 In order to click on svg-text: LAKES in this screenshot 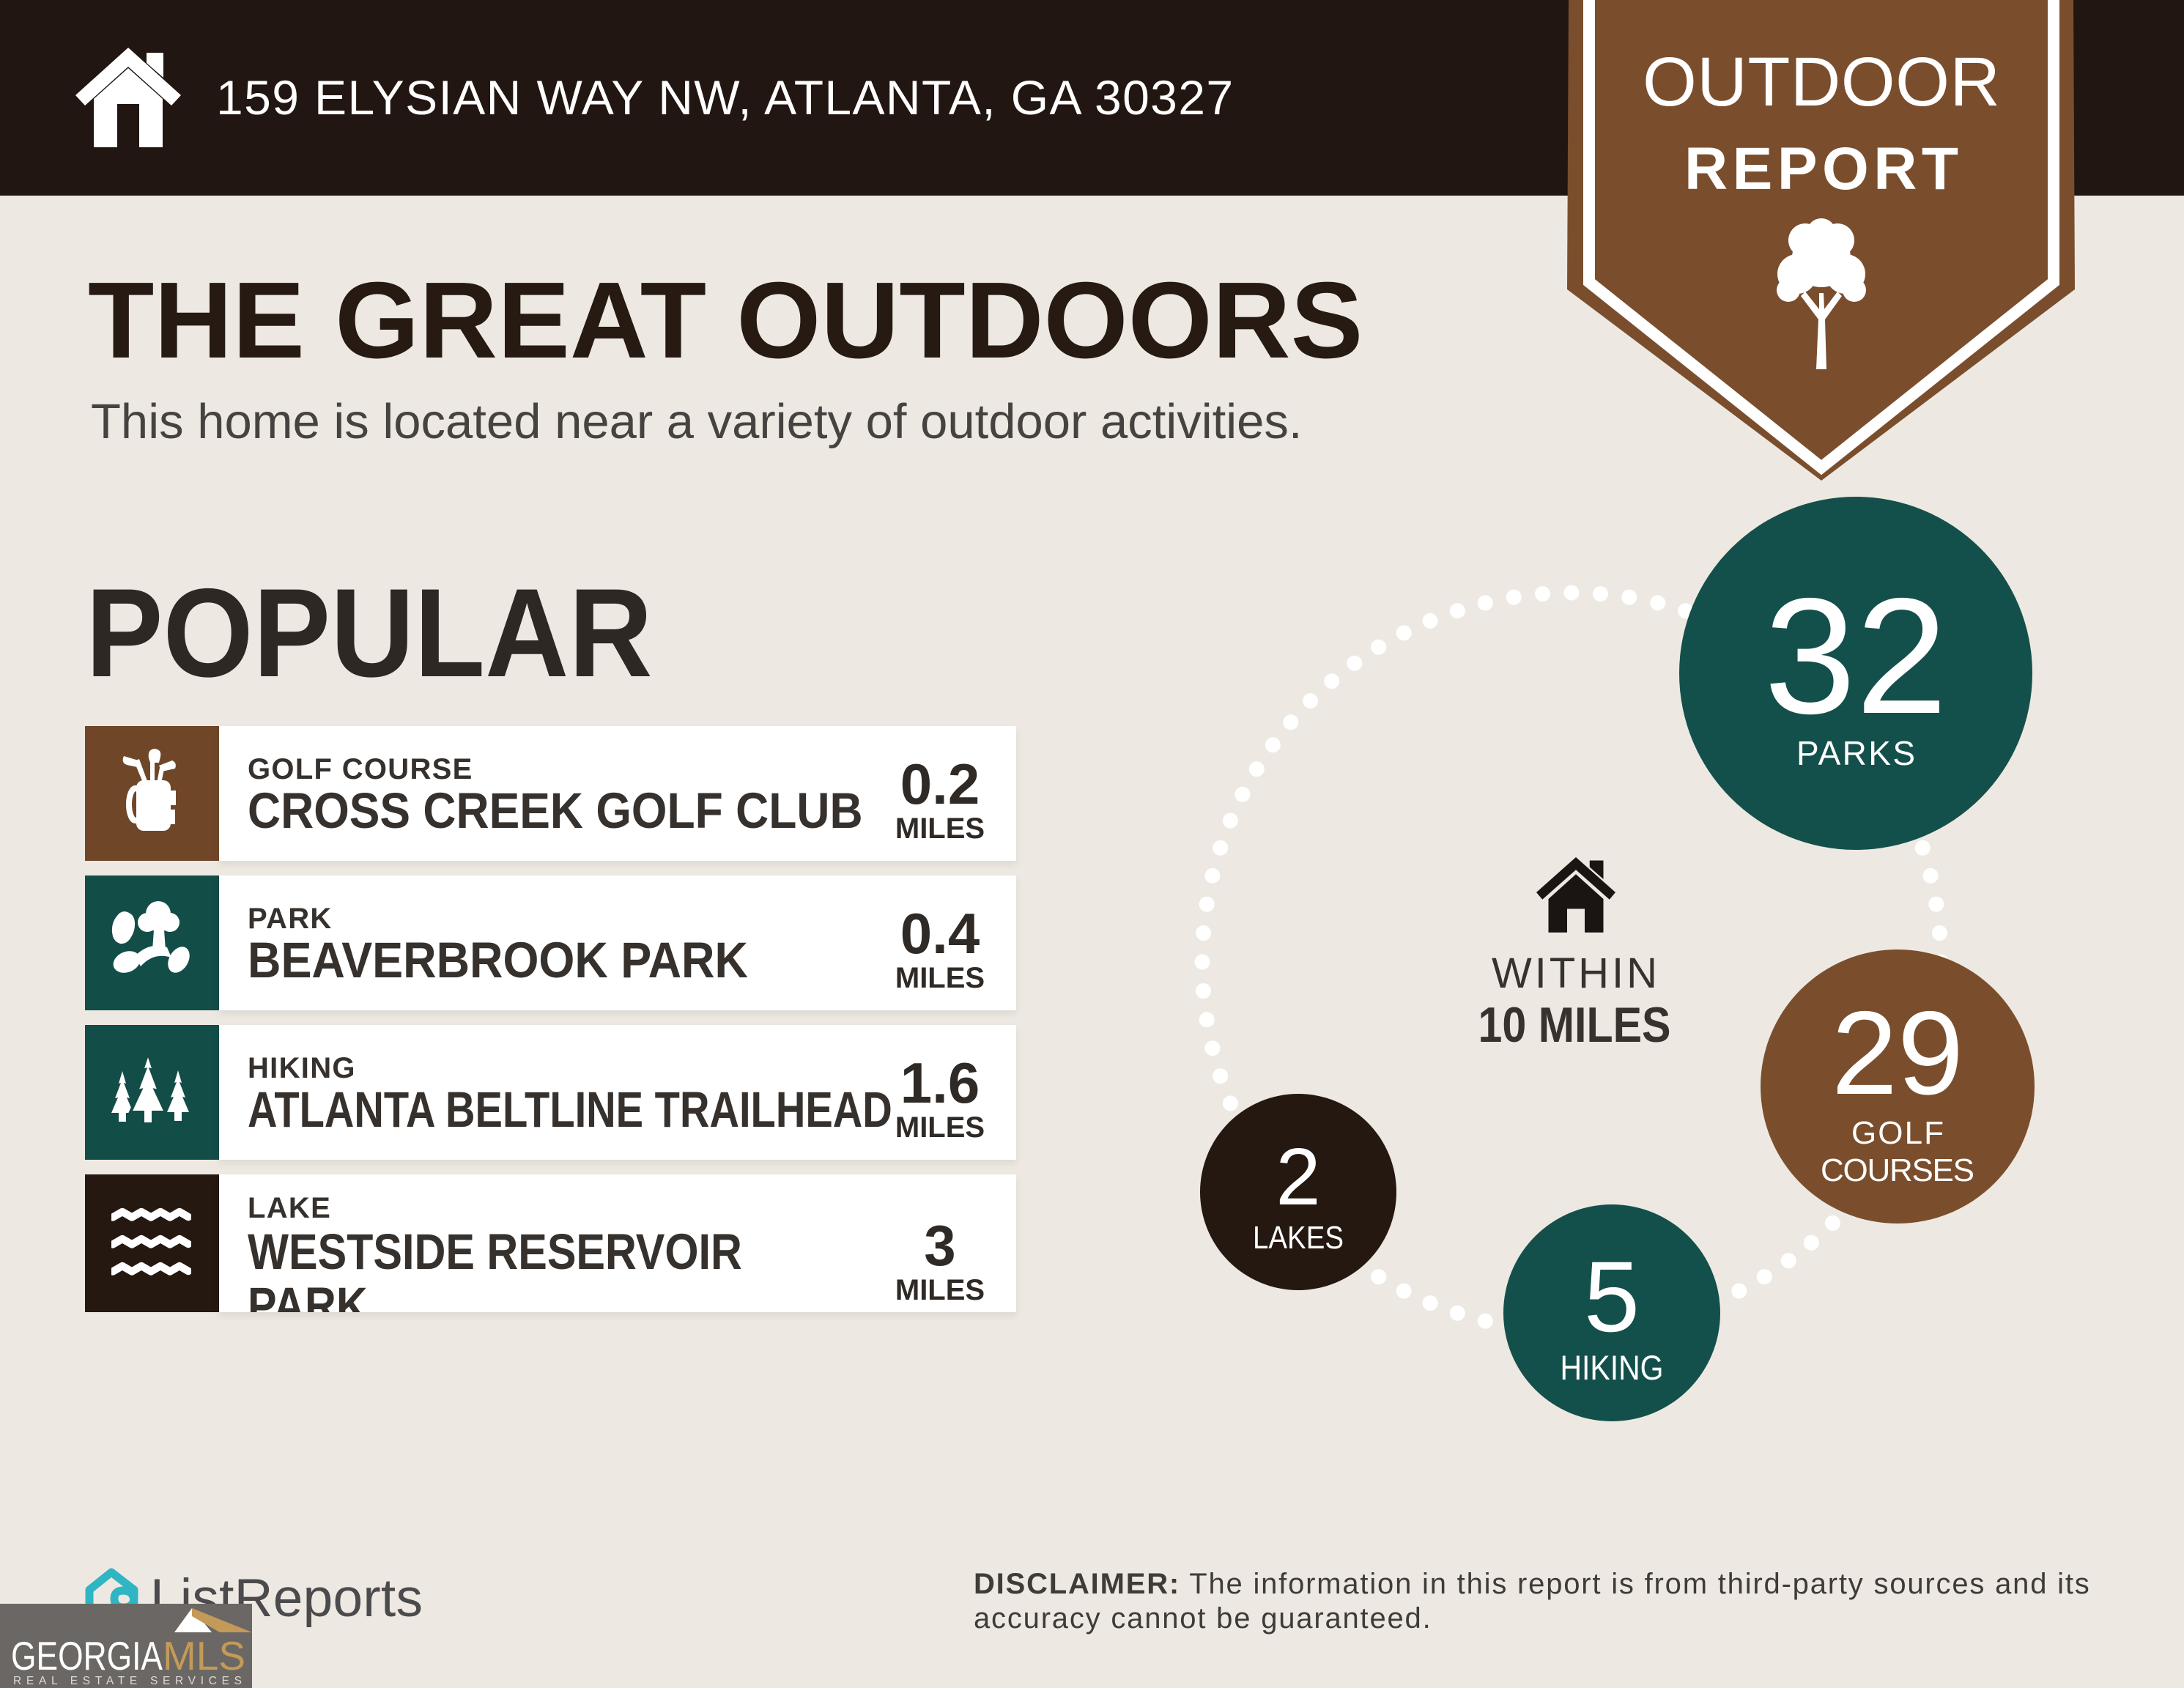, I will do `click(1298, 1238)`.